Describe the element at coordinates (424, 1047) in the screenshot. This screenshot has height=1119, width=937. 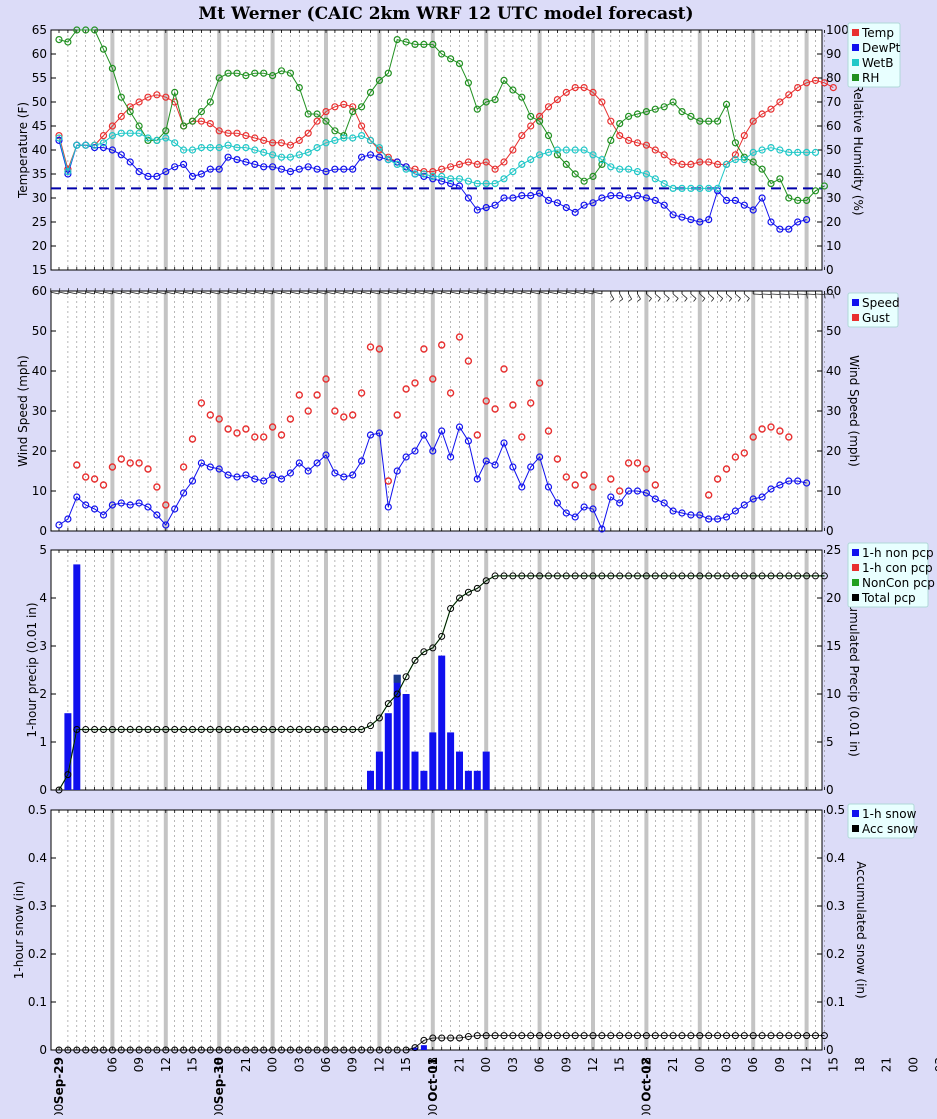
I see `snow-bar` at that location.